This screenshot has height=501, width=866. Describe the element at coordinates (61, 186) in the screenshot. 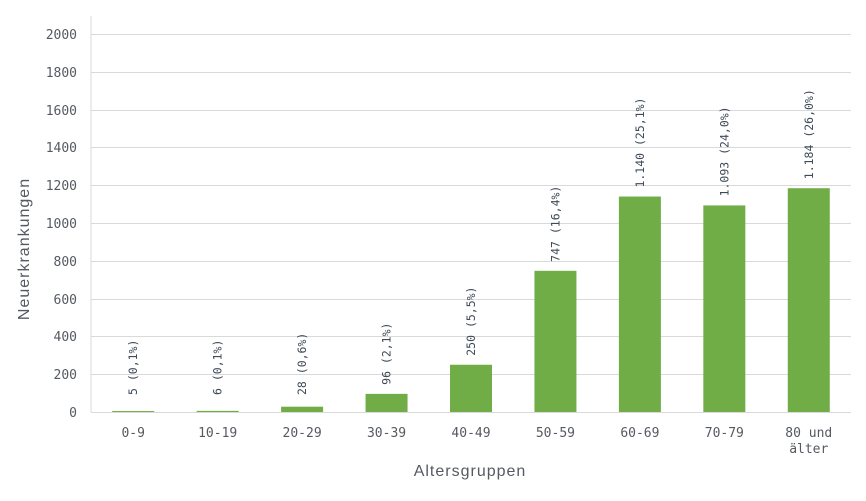

I see `y-tick-label: 1200` at that location.